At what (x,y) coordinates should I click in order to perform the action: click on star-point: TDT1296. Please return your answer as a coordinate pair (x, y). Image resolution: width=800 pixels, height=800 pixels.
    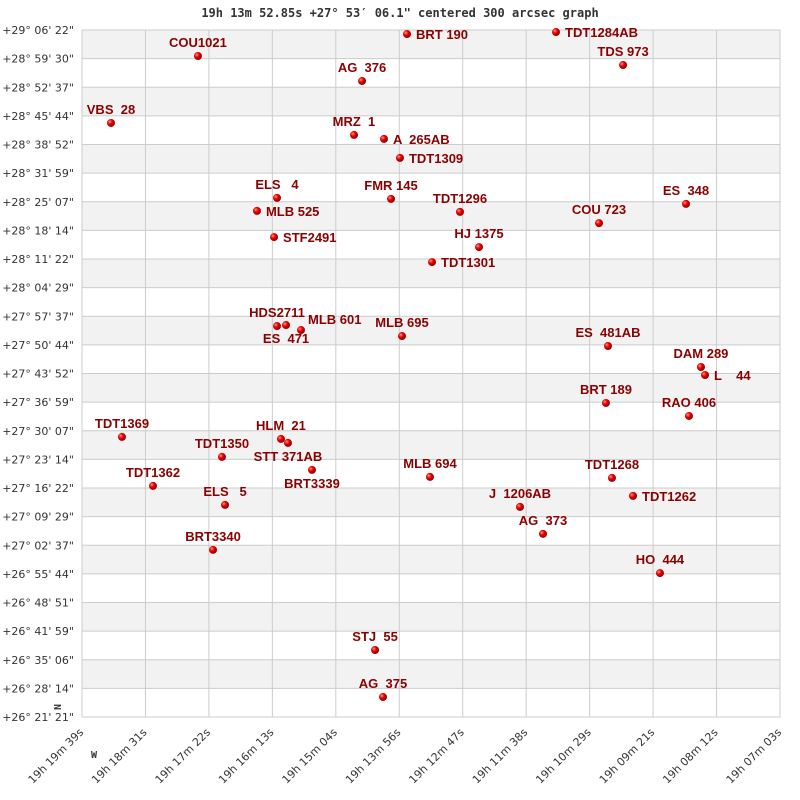
    Looking at the image, I should click on (460, 203).